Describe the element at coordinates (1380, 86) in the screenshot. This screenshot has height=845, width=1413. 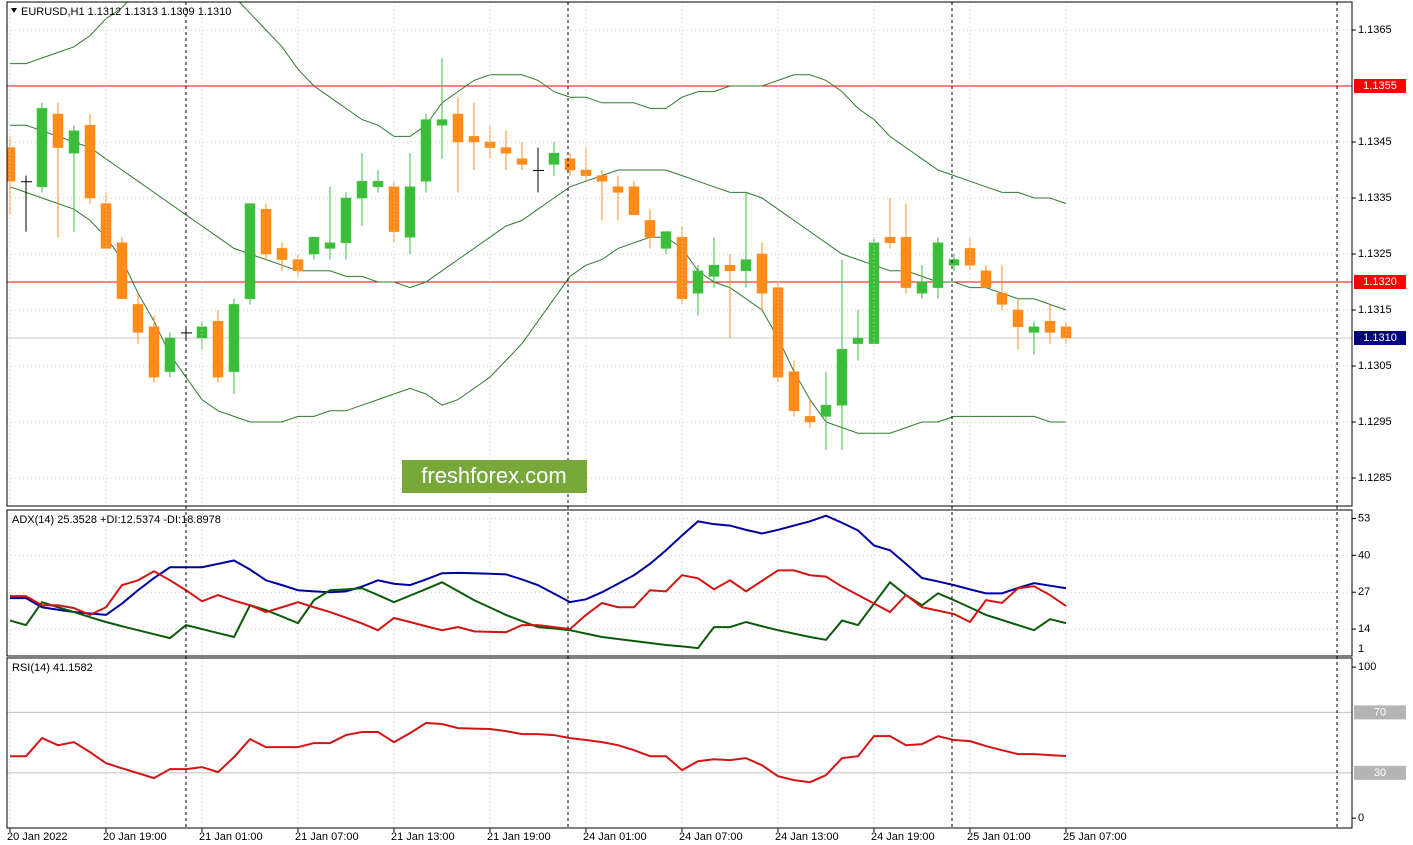
I see `level-label: 1.1355` at that location.